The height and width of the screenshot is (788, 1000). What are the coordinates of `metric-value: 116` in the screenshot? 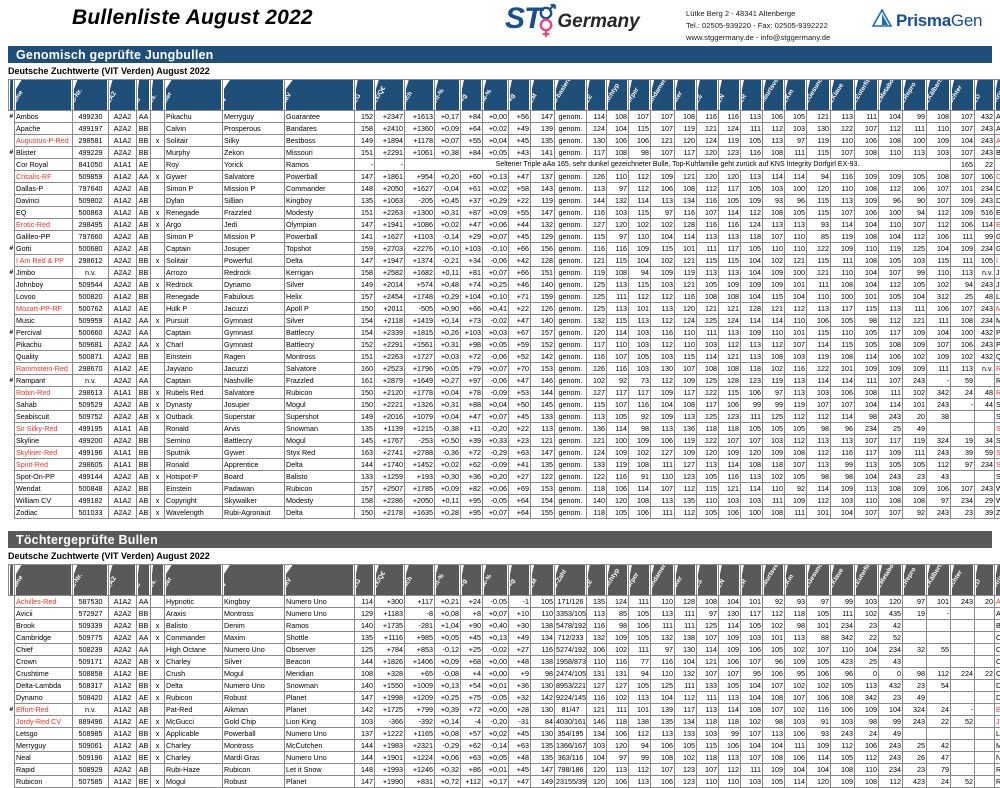 It's located at (708, 225).